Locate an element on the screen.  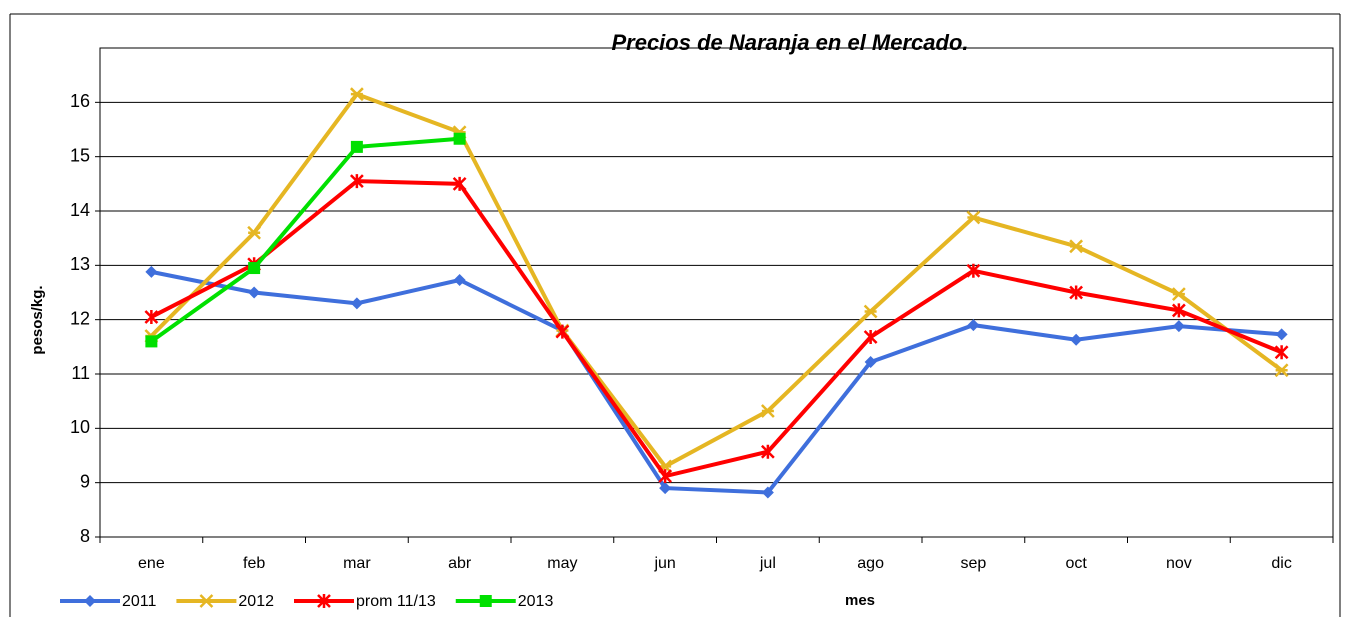
x-axis-label: mes is located at coordinates (860, 600).